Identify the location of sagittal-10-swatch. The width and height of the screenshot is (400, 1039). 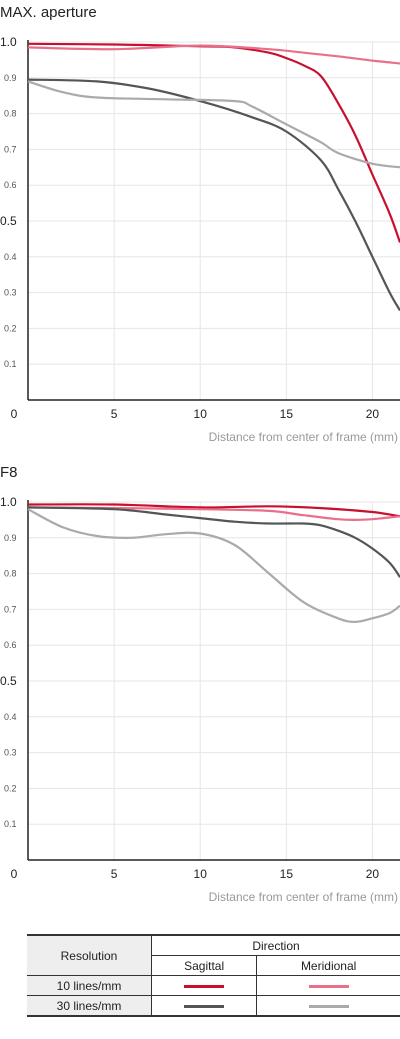
(204, 986).